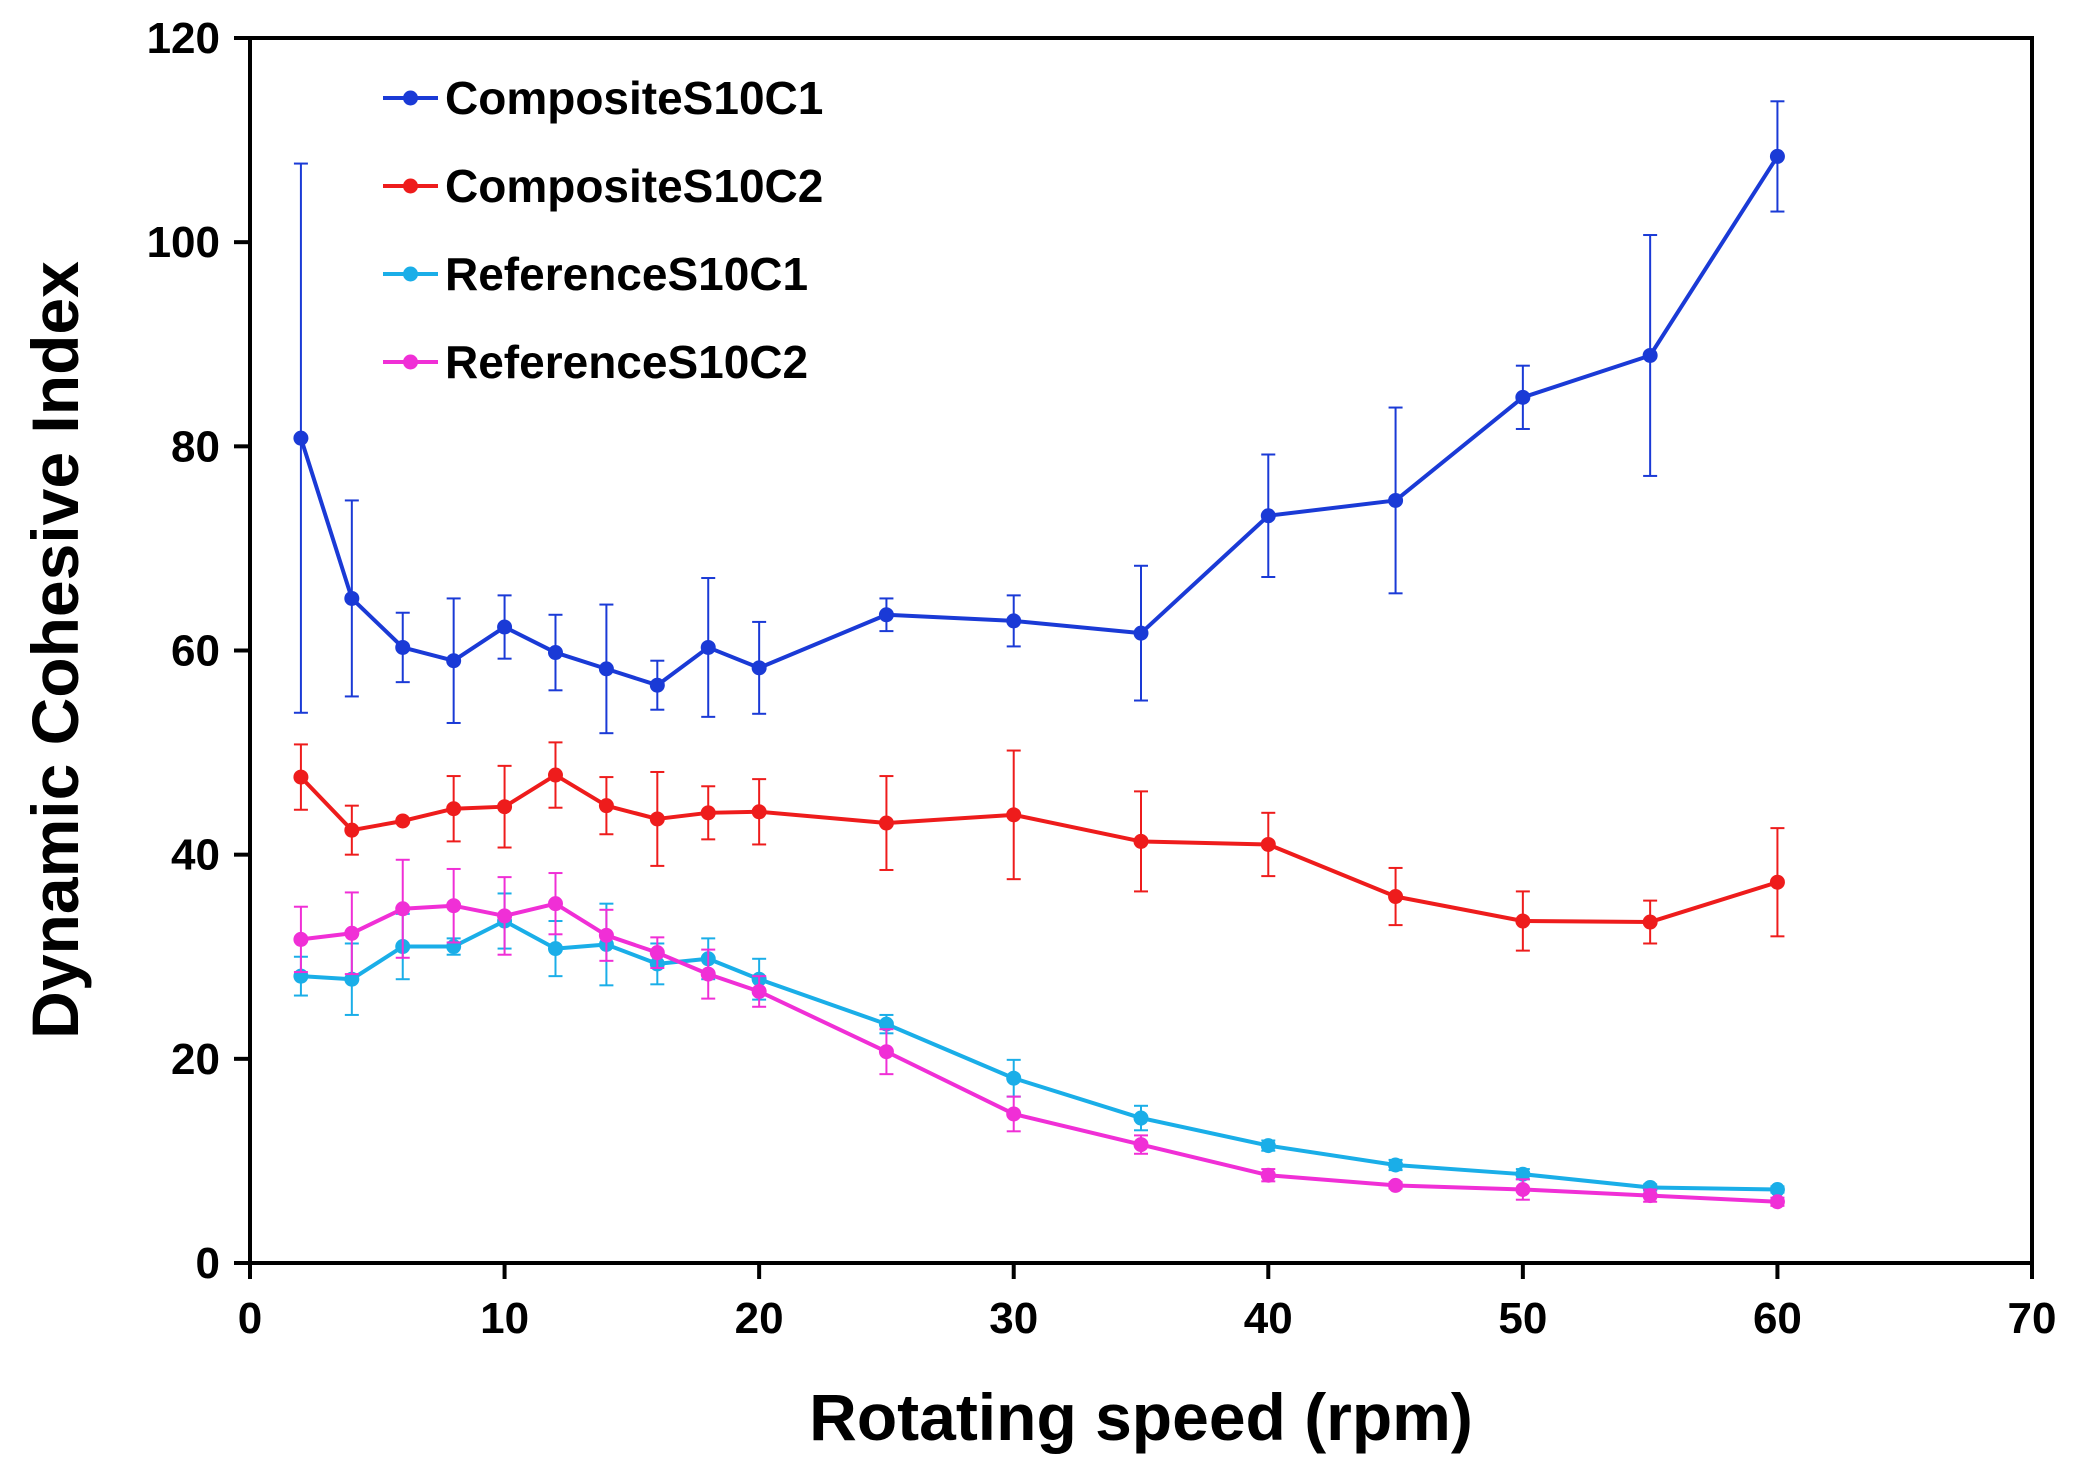 Image resolution: width=2077 pixels, height=1469 pixels. I want to click on legend-item: CompositeS10C1, so click(603, 98).